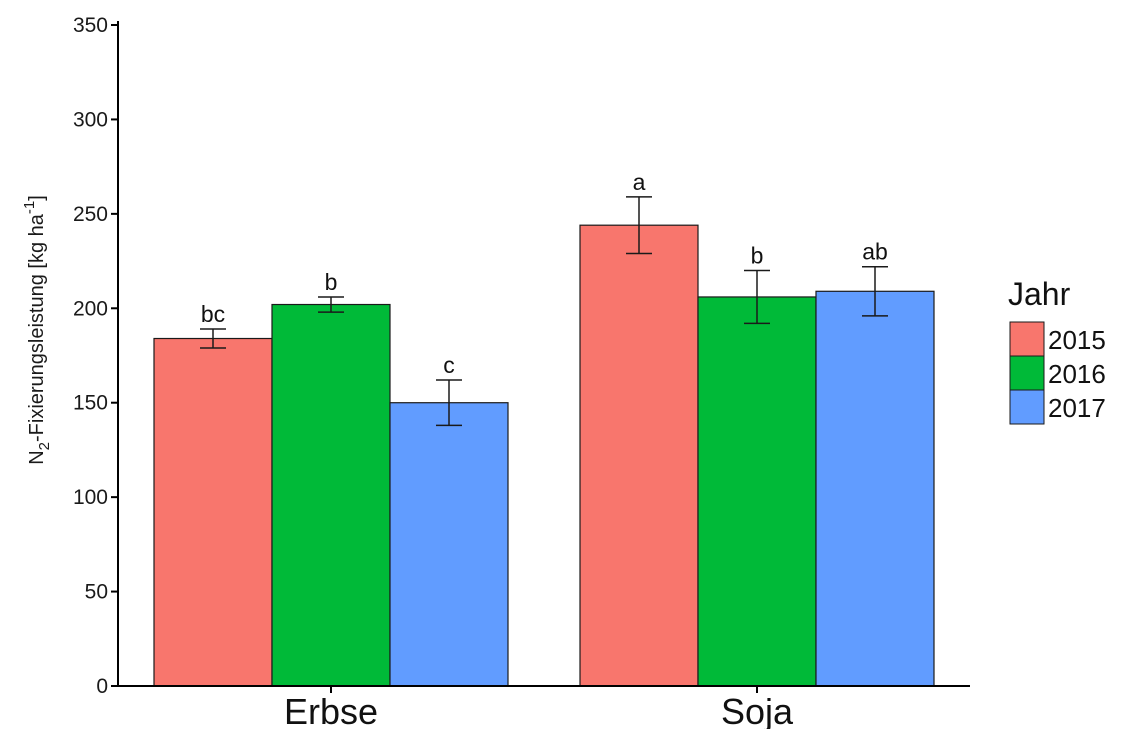 The height and width of the screenshot is (729, 1125). I want to click on significance-label: c, so click(449, 365).